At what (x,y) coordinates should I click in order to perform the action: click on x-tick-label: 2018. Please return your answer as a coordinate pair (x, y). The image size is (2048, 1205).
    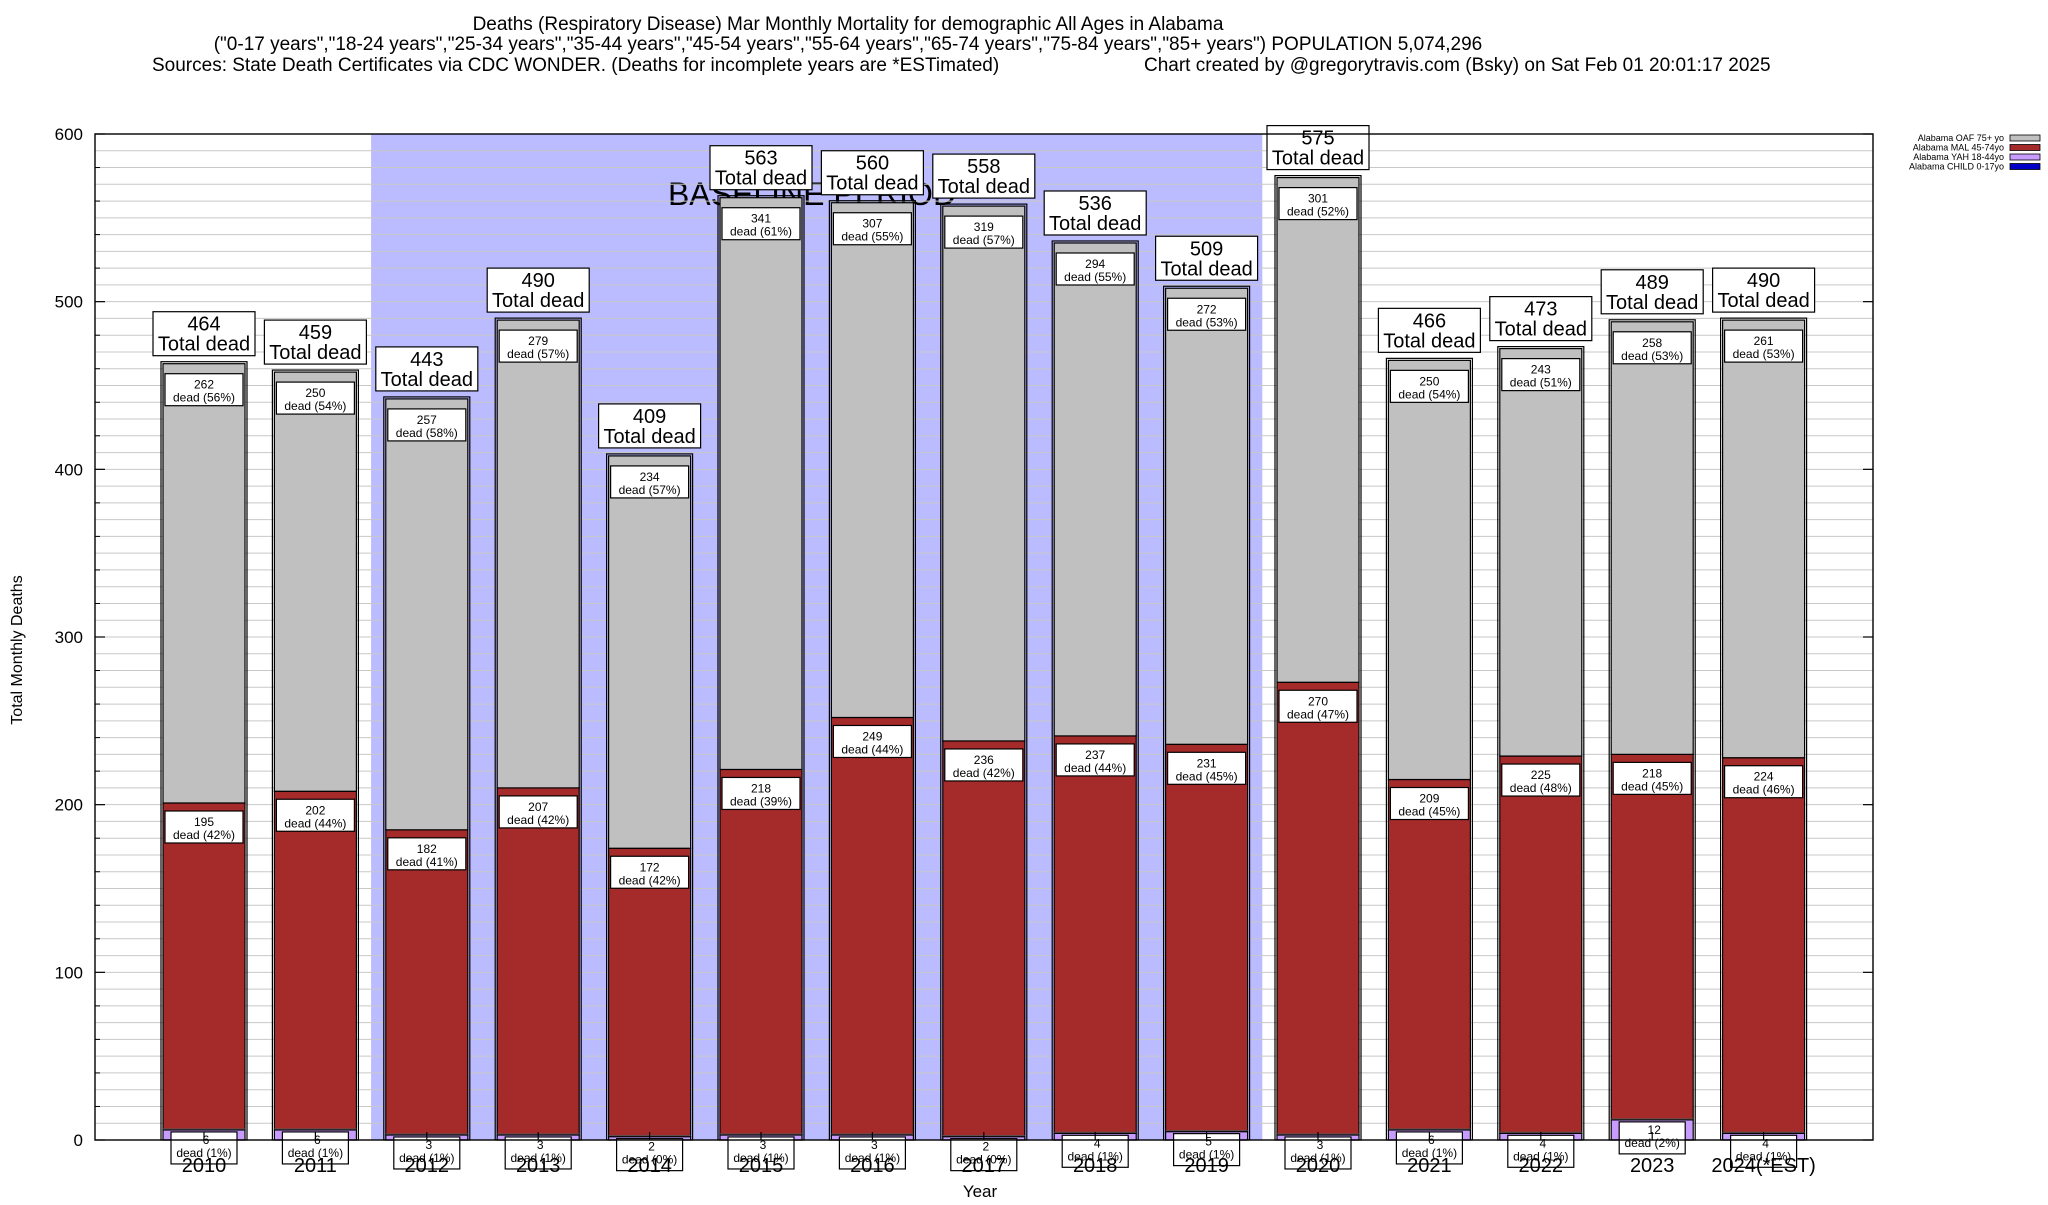
    Looking at the image, I should click on (1095, 1166).